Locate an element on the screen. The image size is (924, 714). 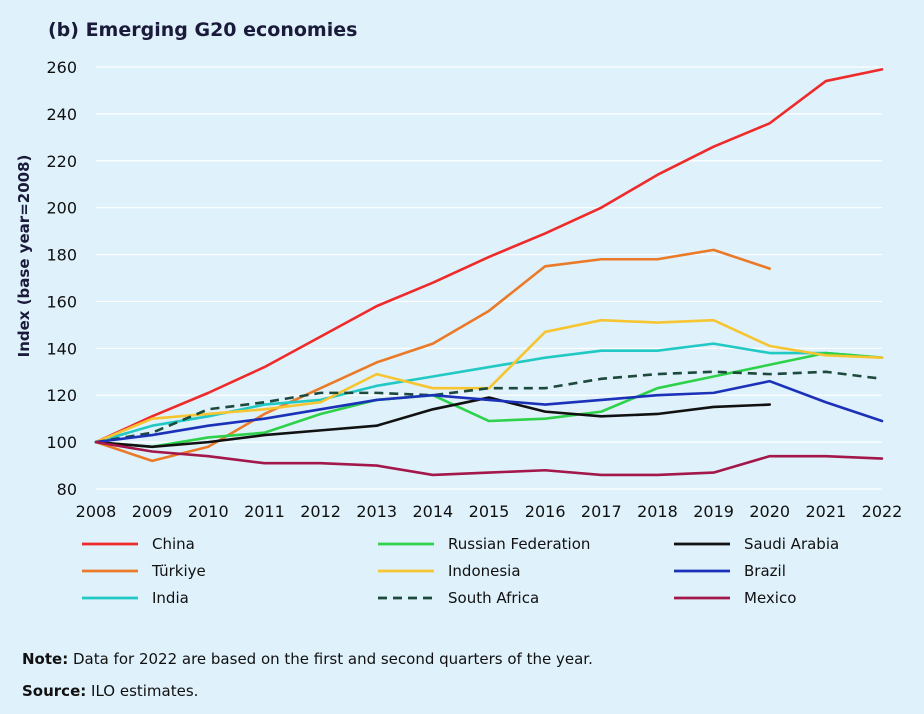
series-line-south-africa is located at coordinates (489, 407).